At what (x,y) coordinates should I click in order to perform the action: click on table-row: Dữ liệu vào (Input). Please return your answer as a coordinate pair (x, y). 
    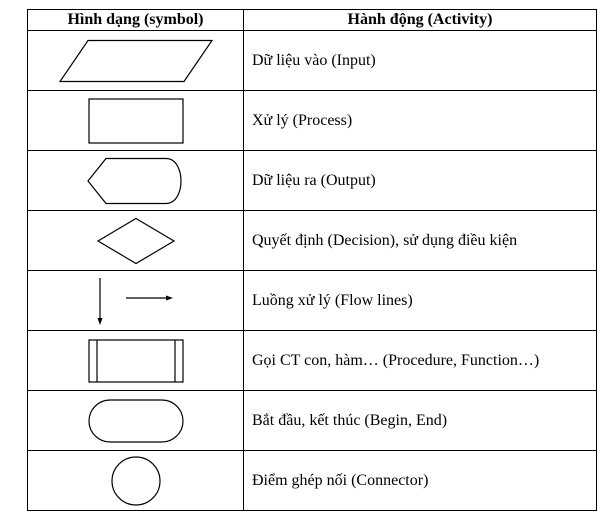
    Looking at the image, I should click on (312, 60).